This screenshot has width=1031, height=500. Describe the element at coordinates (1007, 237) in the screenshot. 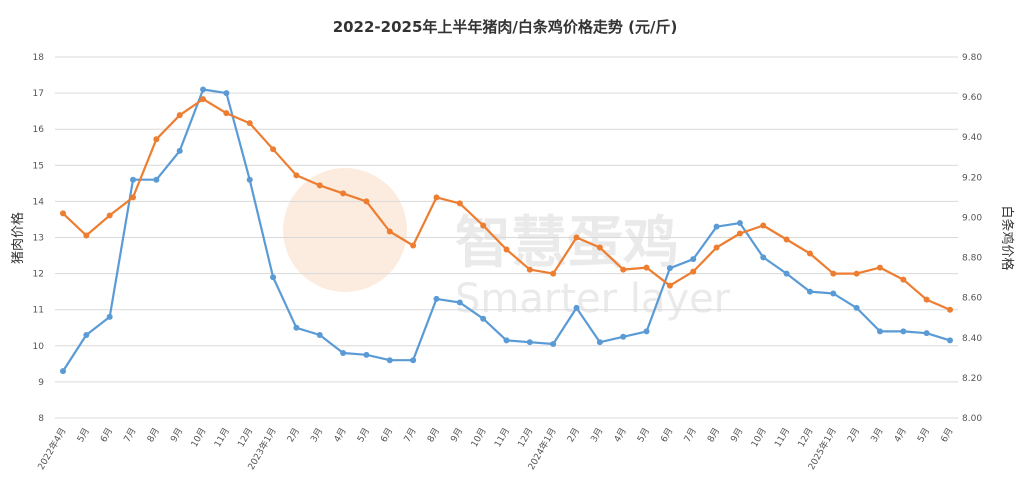

I see `right-axis-title: 白条鸡价格` at that location.